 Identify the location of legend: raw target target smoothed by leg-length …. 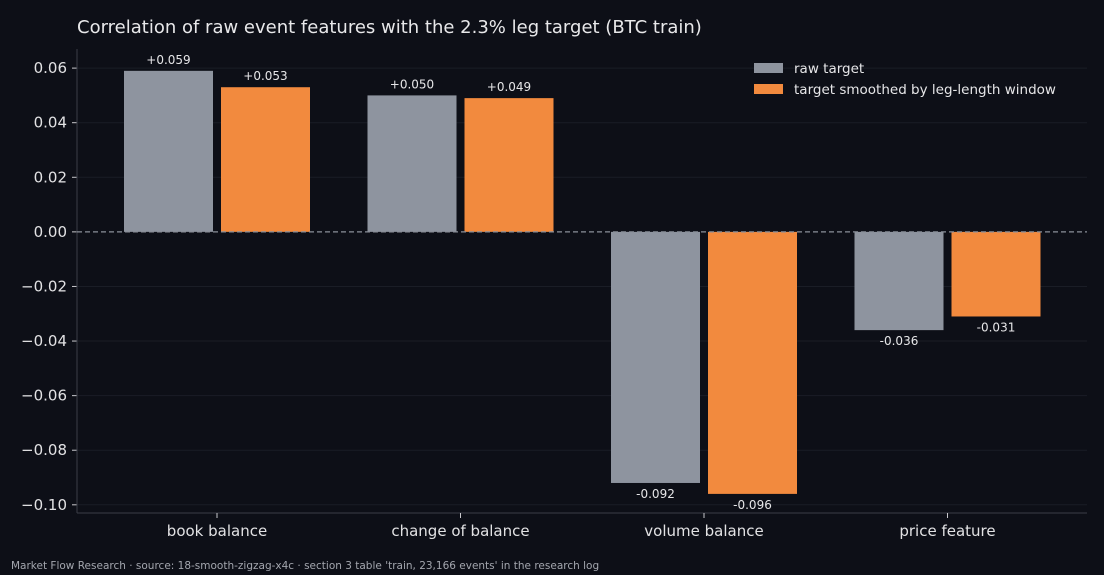
(905, 79).